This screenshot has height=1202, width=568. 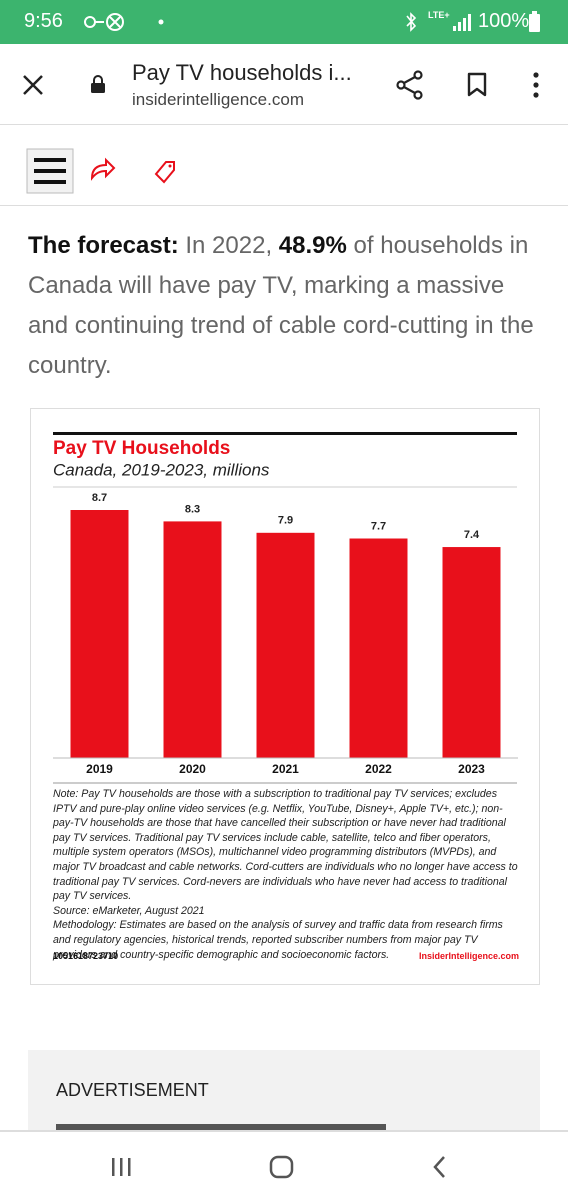 What do you see at coordinates (285, 769) in the screenshot?
I see `x-tick-label: 2021` at bounding box center [285, 769].